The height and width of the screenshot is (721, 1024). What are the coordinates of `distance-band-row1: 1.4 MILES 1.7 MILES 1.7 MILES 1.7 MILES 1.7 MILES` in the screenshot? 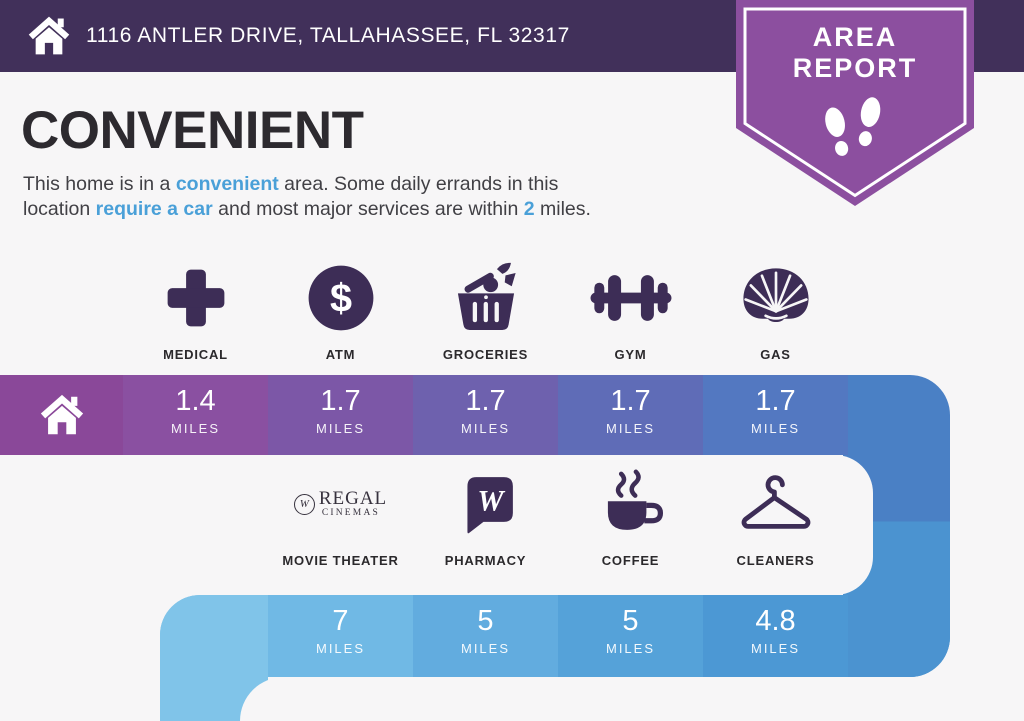 It's located at (424, 415).